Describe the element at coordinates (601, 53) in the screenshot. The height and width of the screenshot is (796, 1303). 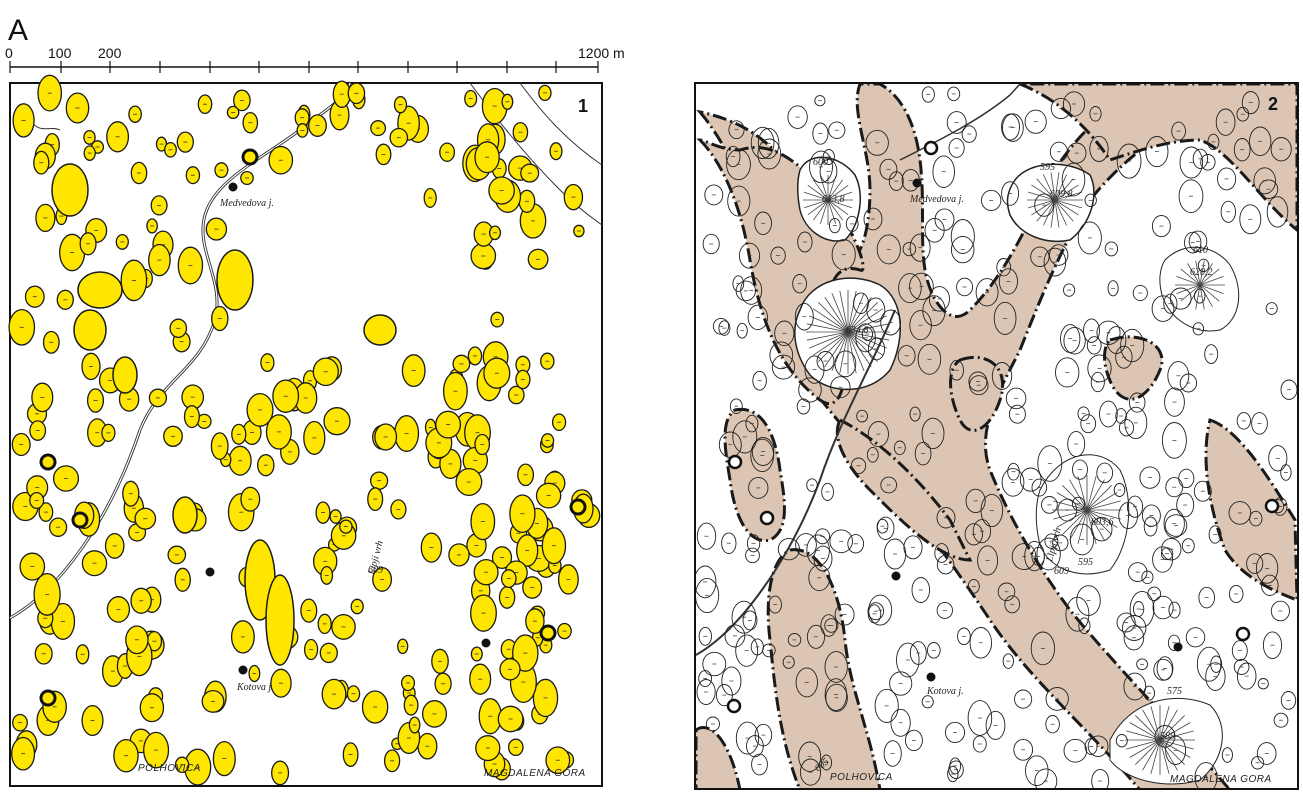
I see `scale-end-label: 1200 m` at that location.